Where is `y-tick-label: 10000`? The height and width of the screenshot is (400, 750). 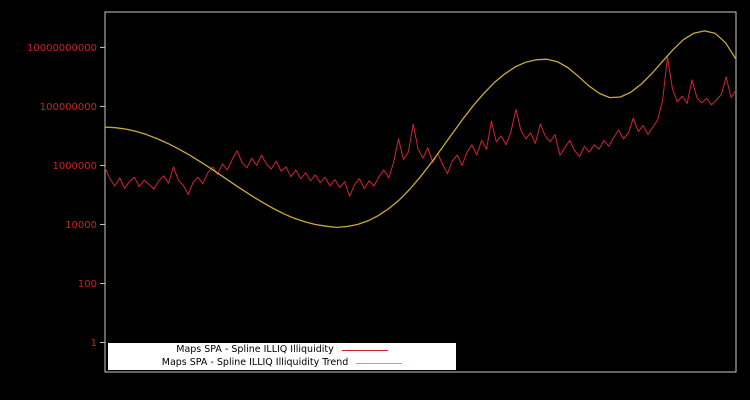
y-tick-label: 10000 is located at coordinates (81, 225).